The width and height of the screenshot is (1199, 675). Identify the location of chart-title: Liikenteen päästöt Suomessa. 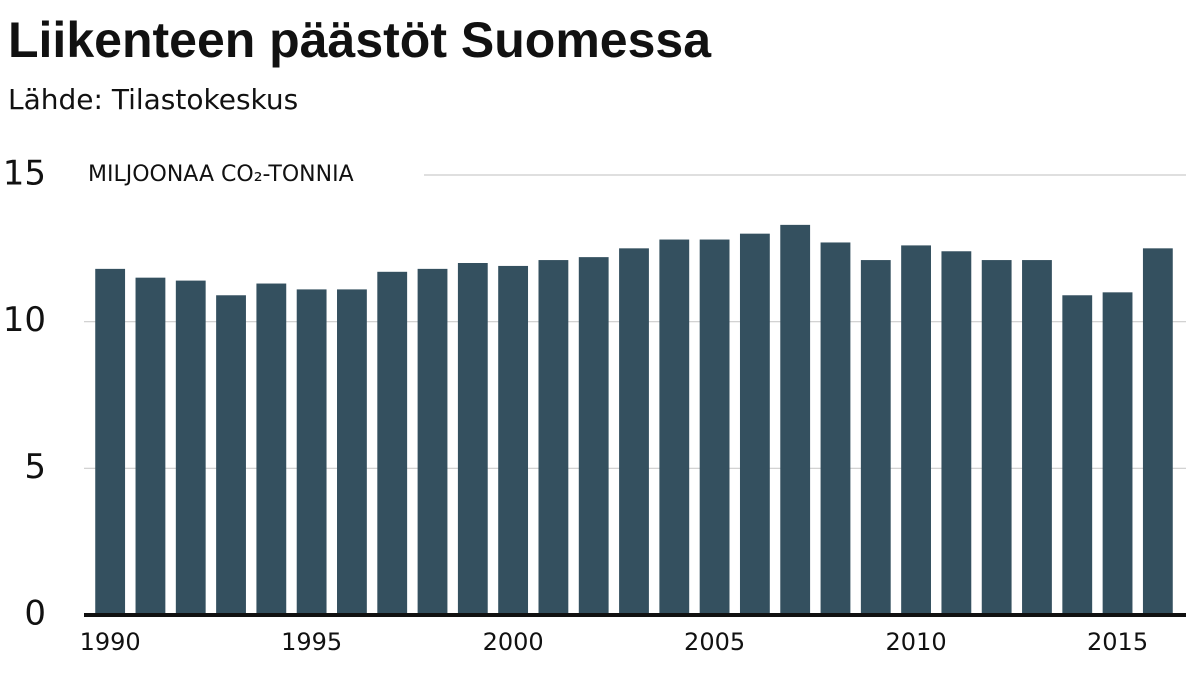
(360, 40).